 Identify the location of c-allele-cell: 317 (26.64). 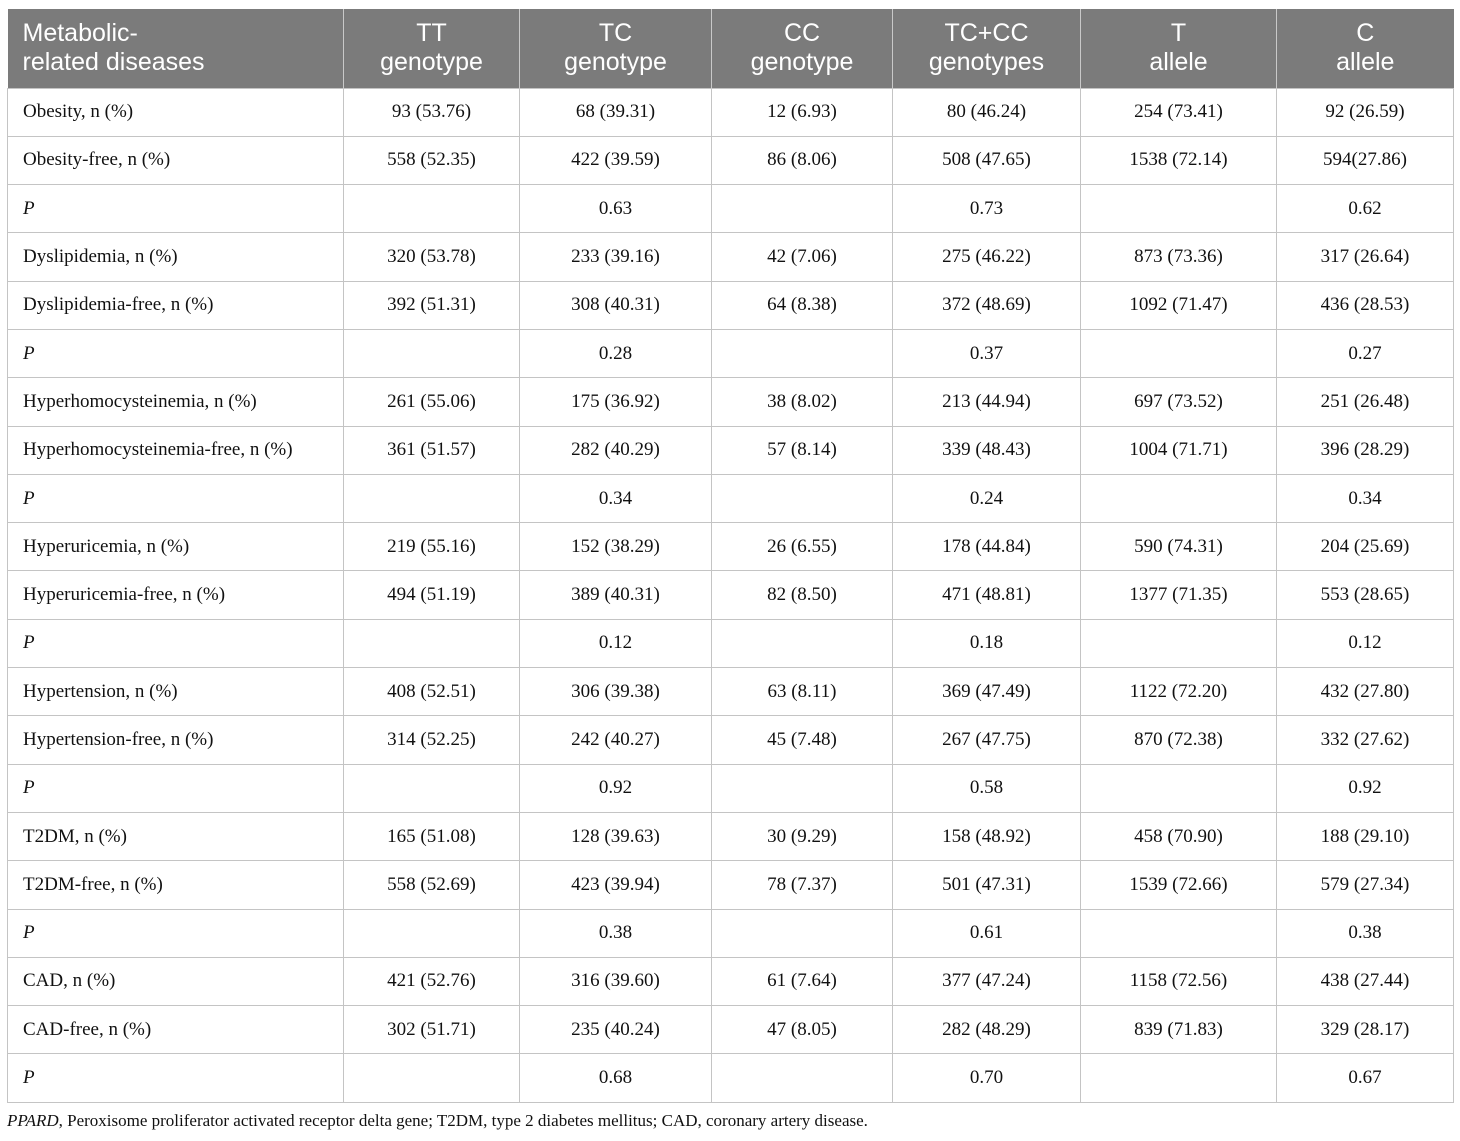
(1365, 257).